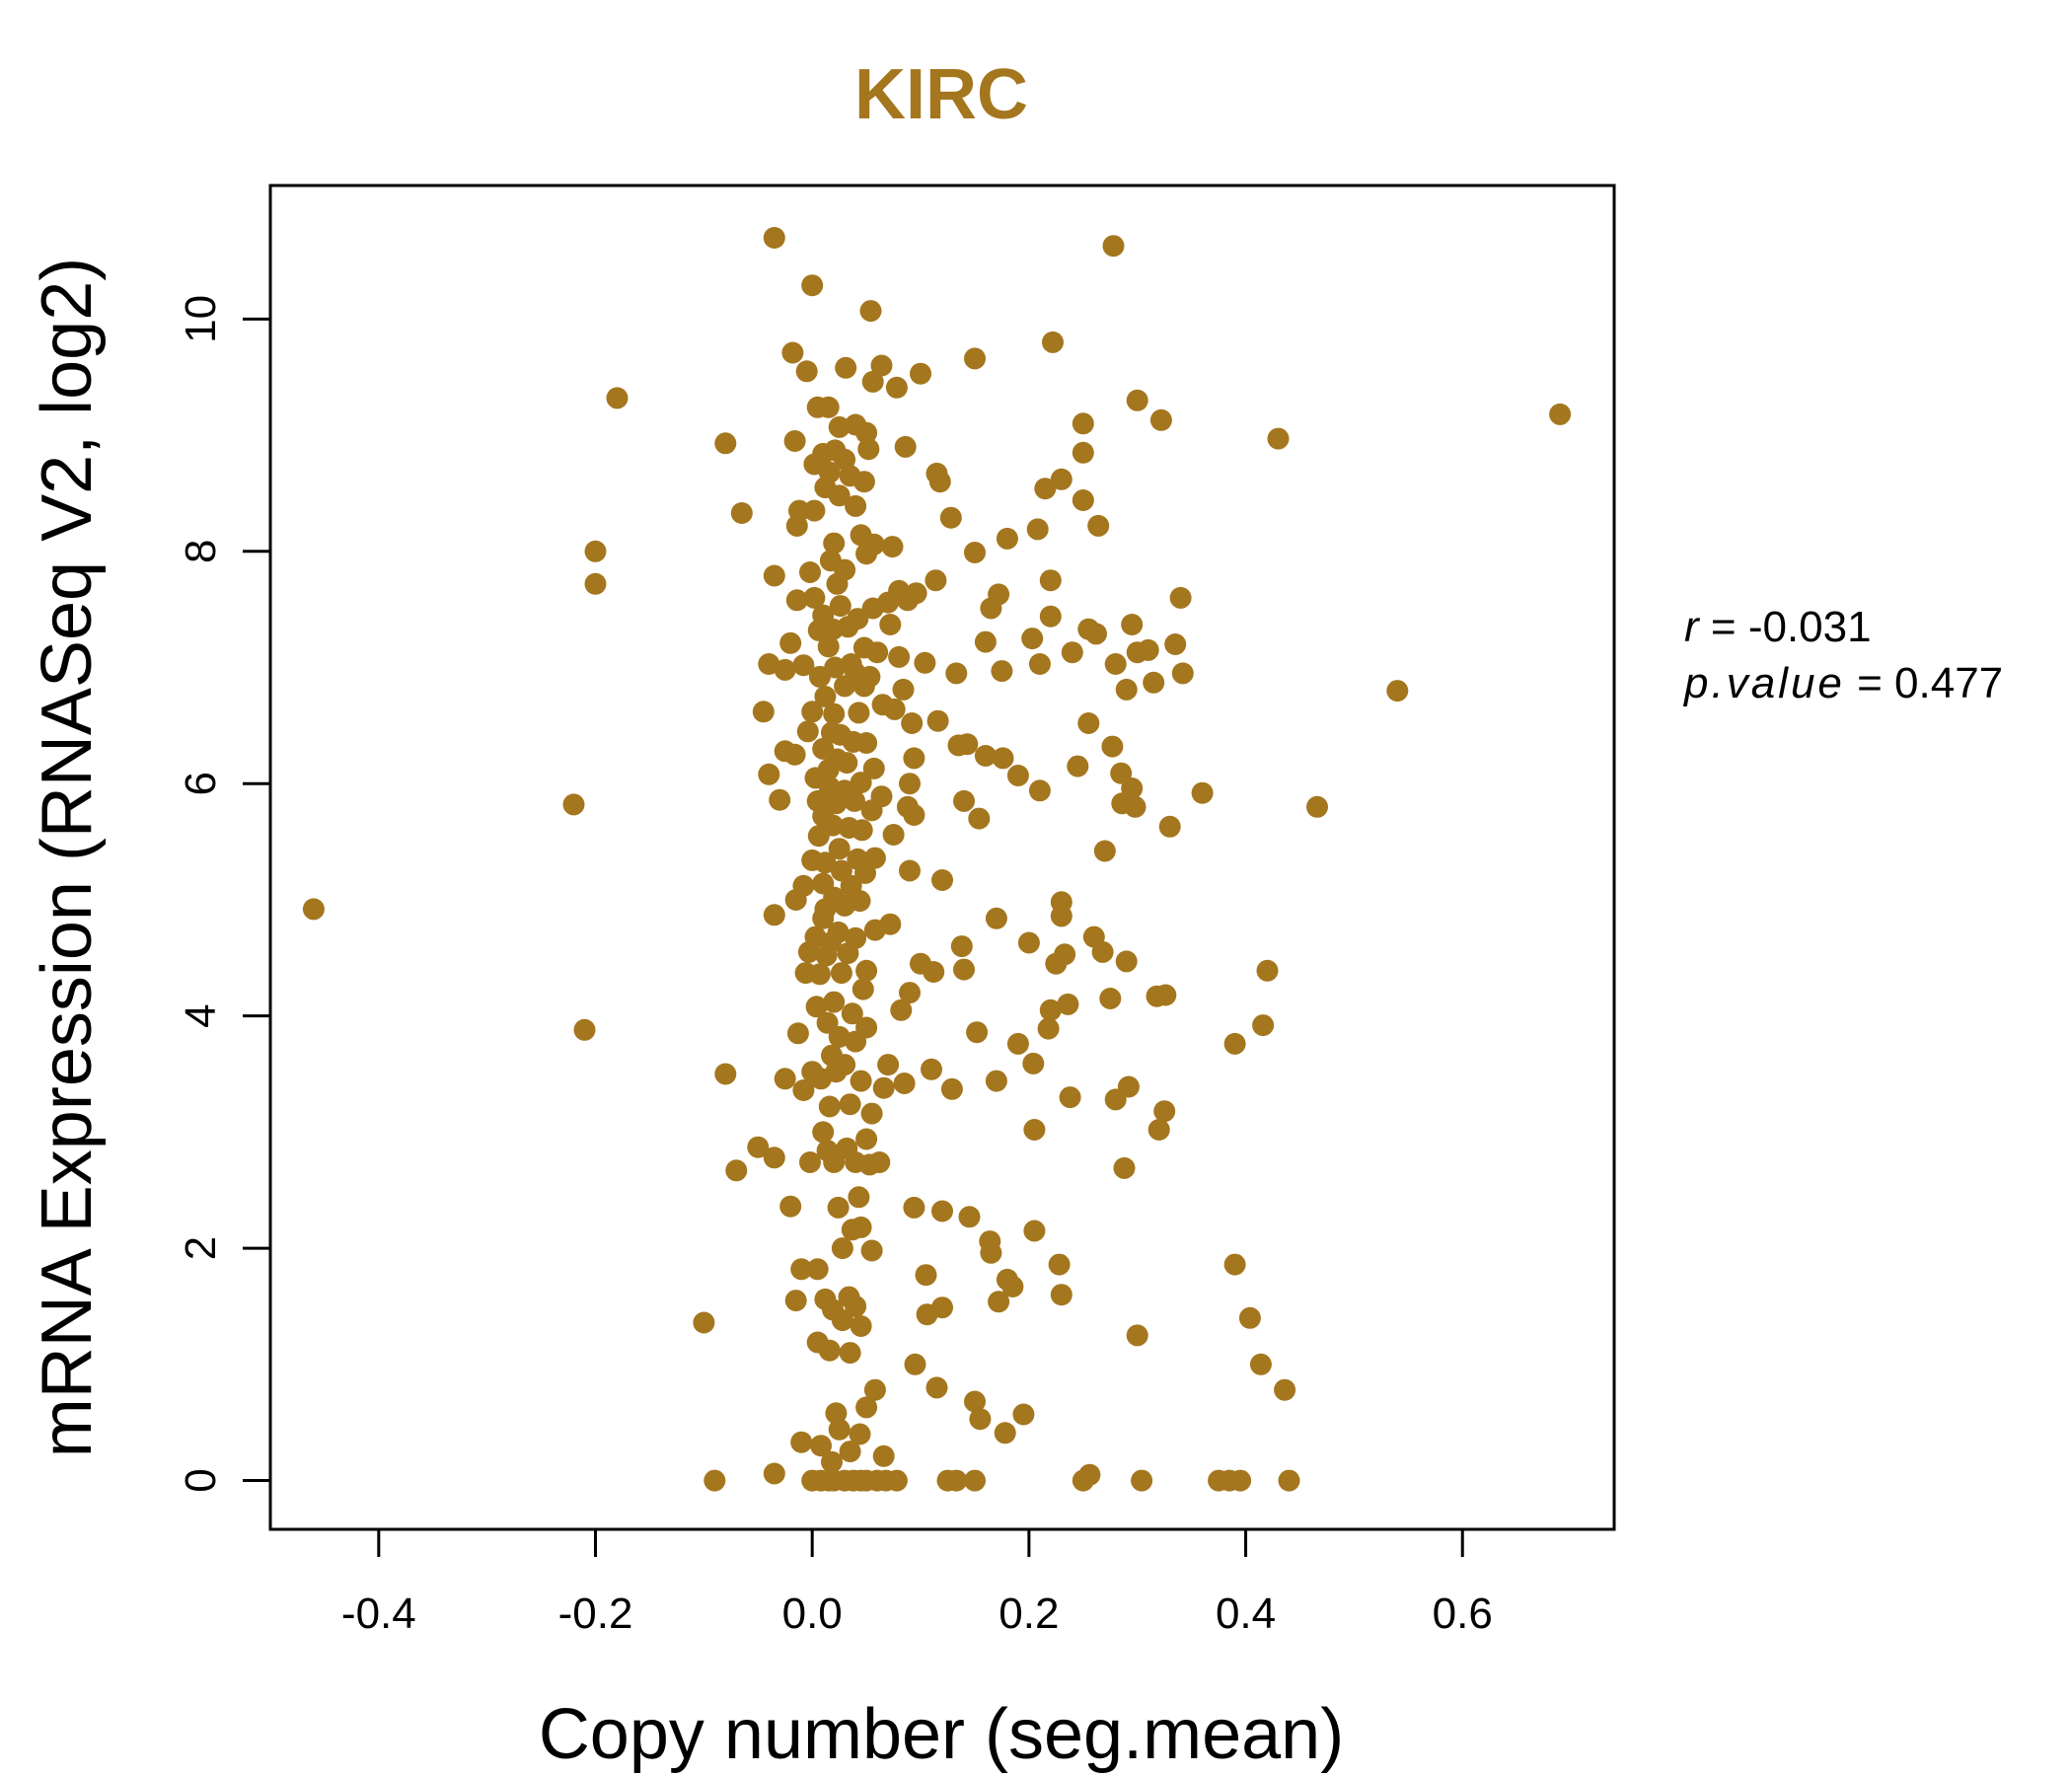  Describe the element at coordinates (1029, 1614) in the screenshot. I see `x-tick-label: 0.2` at that location.